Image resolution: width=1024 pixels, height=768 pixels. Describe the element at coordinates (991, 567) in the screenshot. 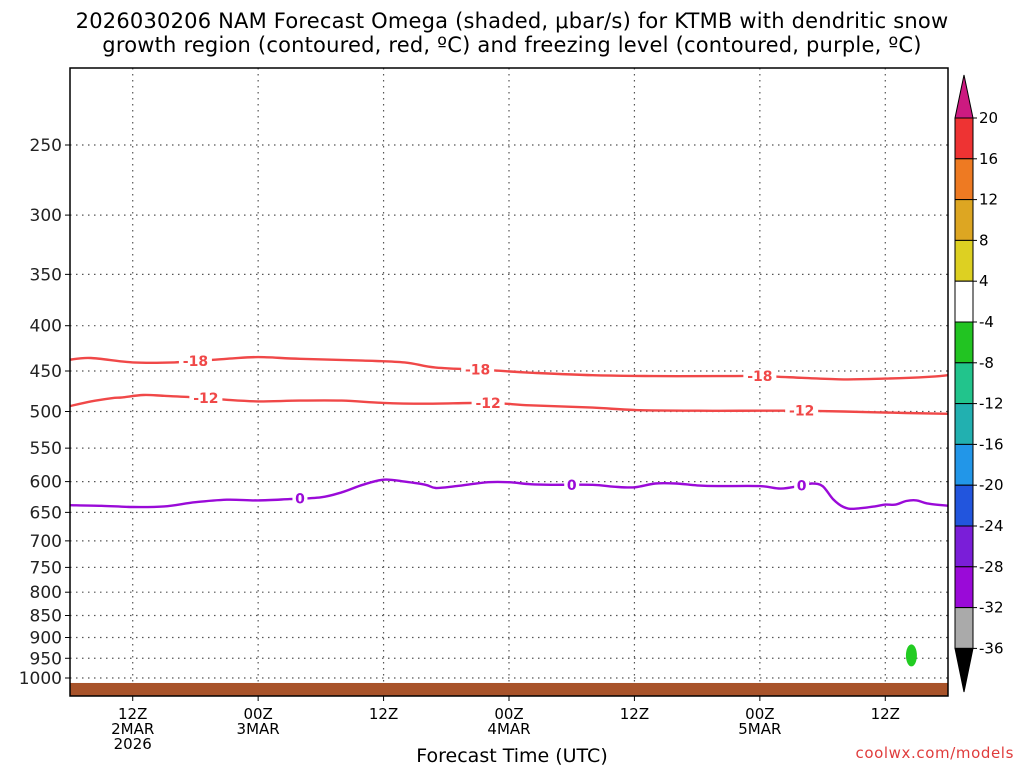

I see `colorbar-label: -28` at that location.